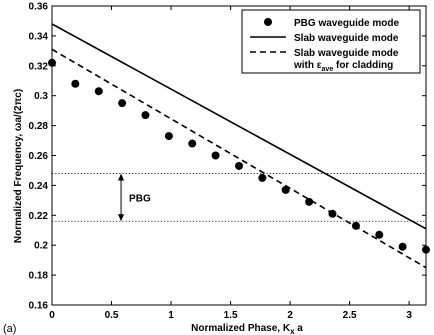 This screenshot has height=335, width=434. Describe the element at coordinates (39, 7) in the screenshot. I see `y-tick-label: 0.36` at that location.